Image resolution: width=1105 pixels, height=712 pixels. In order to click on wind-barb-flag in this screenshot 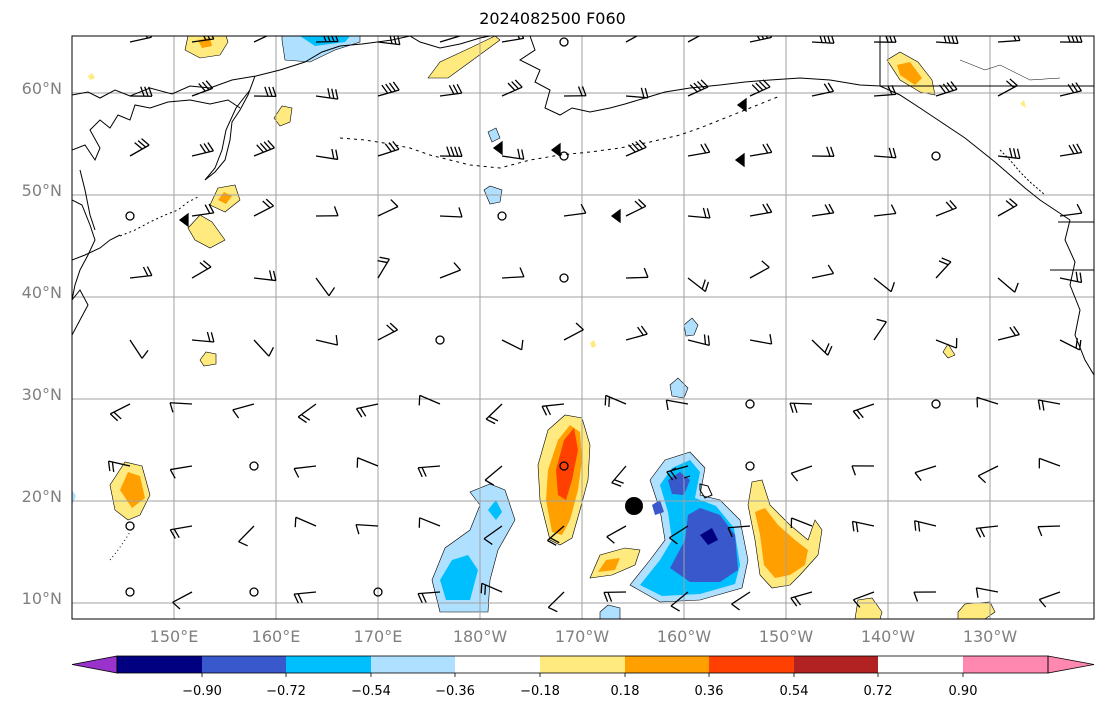, I will do `click(739, 160)`.